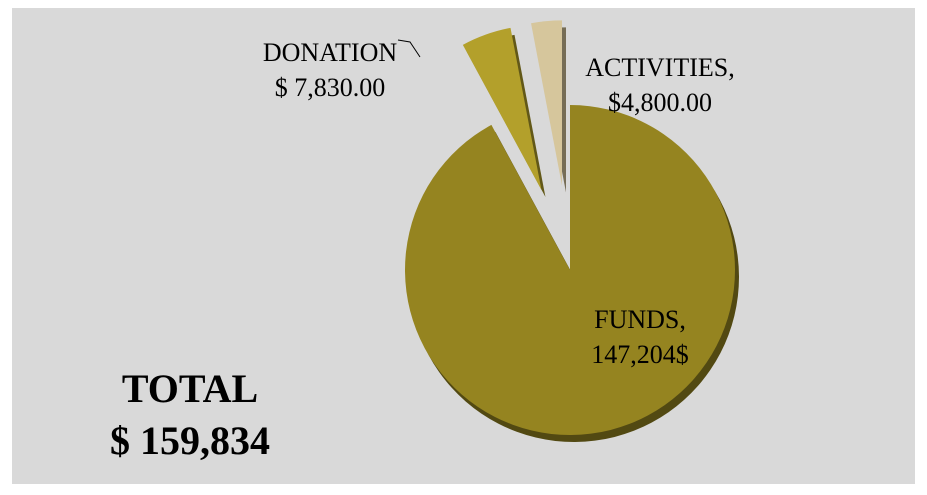 This screenshot has width=927, height=495. What do you see at coordinates (640, 354) in the screenshot?
I see `slice-value-label: 147,204$` at bounding box center [640, 354].